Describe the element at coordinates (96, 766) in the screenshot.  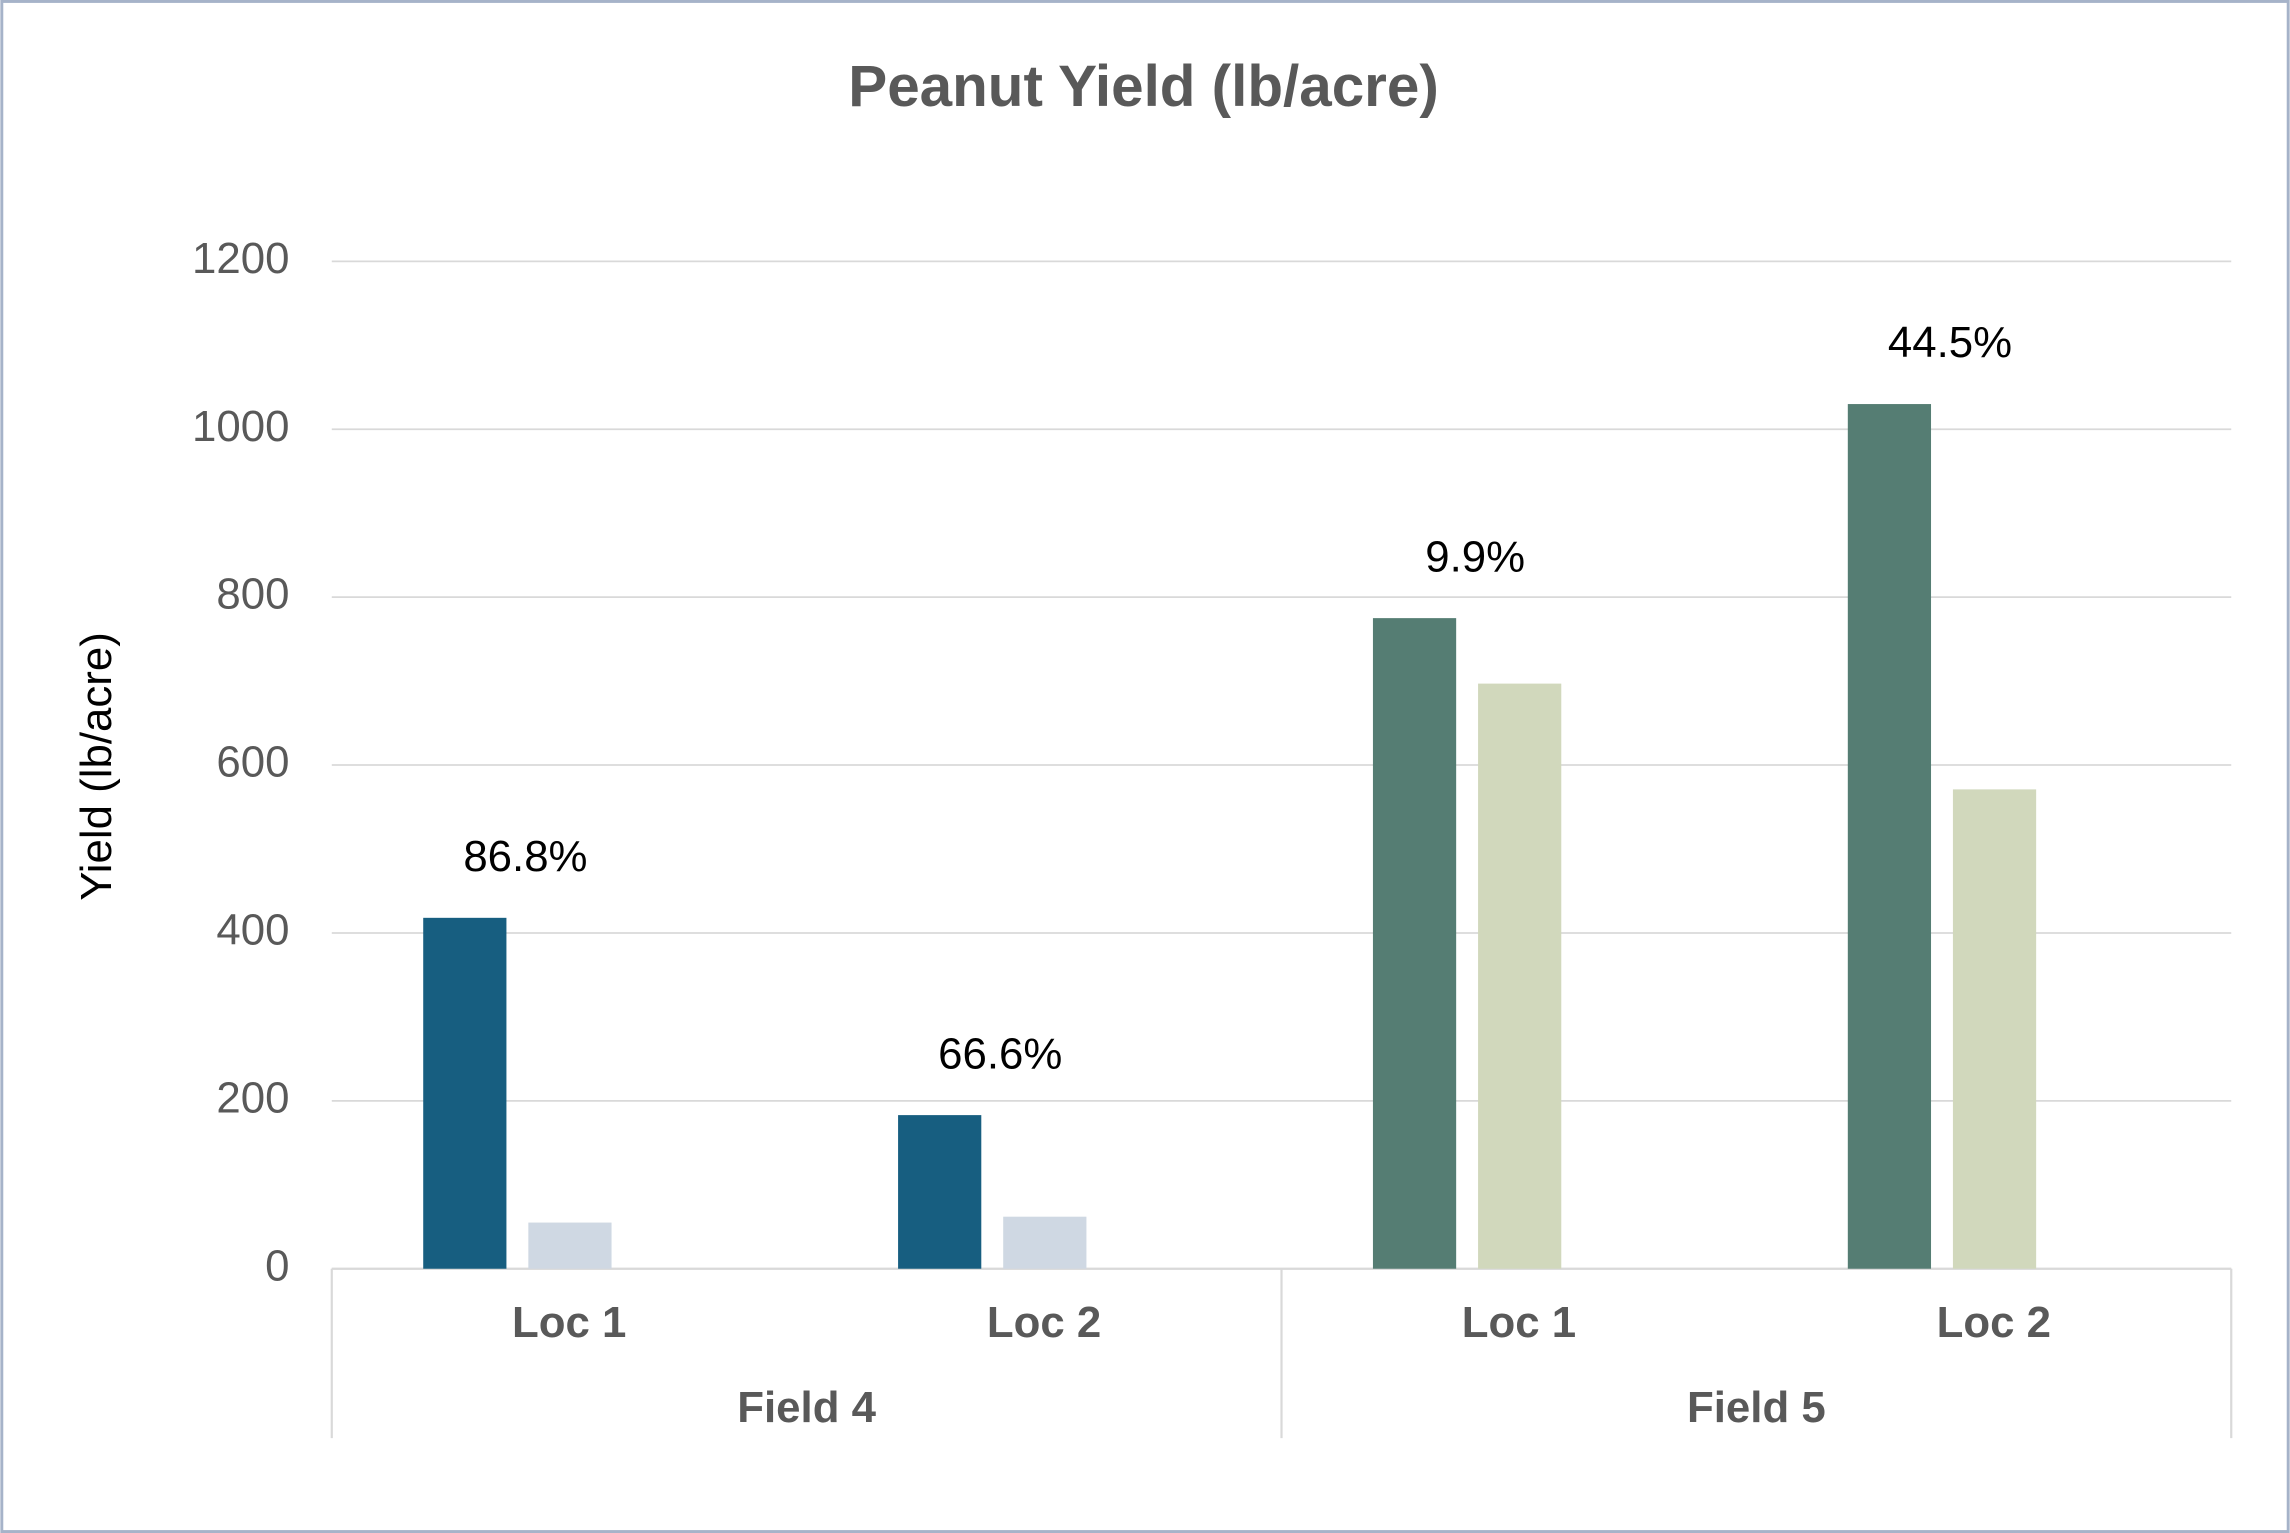
I see `y-axis-title: Yield (lb/acre)` at that location.